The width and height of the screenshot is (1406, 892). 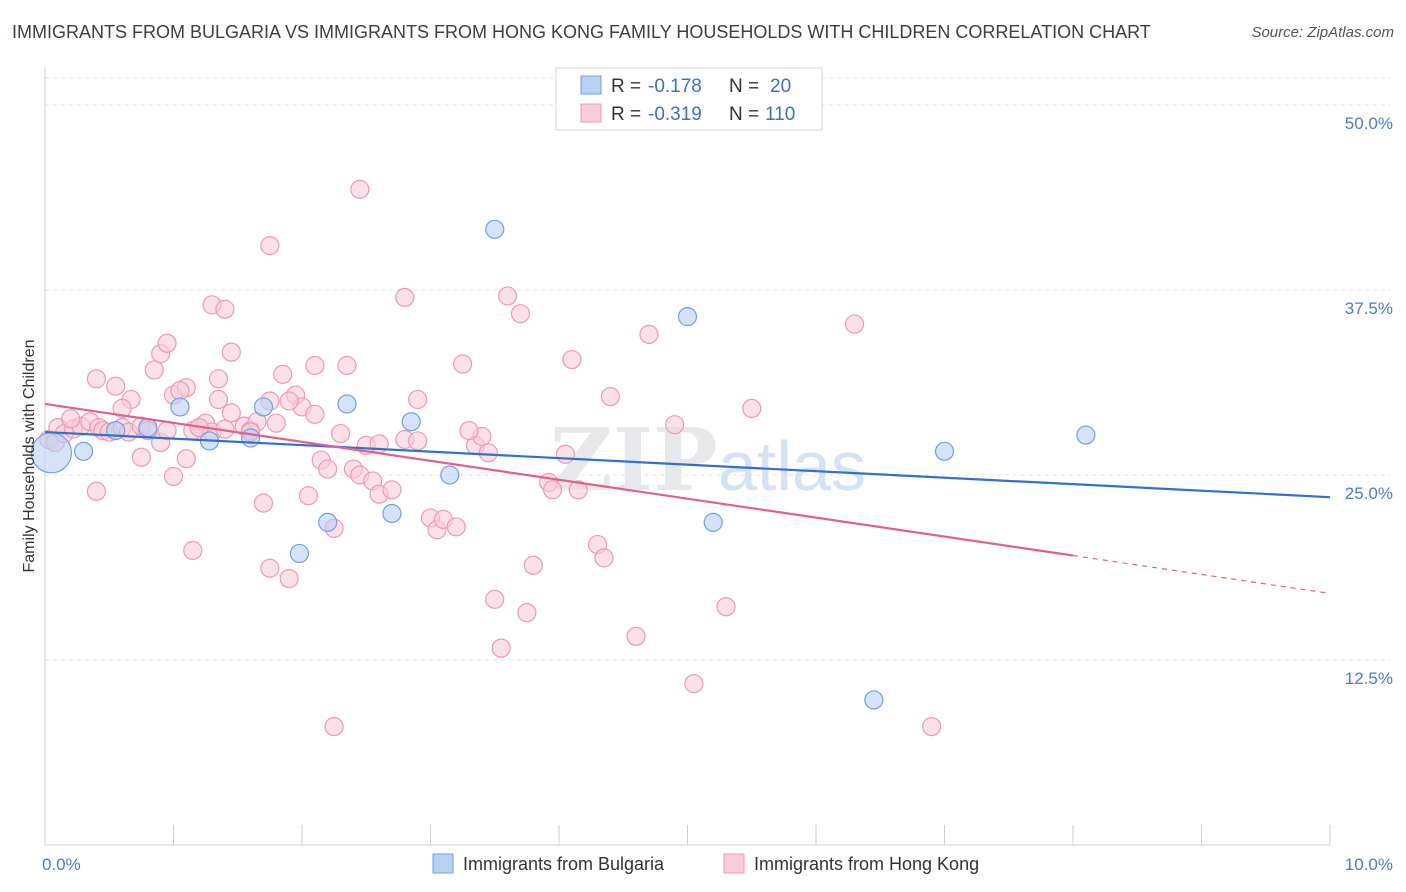 What do you see at coordinates (866, 864) in the screenshot?
I see `bottom-legend-label-hong-kong: Immigrants from Hong Kong` at bounding box center [866, 864].